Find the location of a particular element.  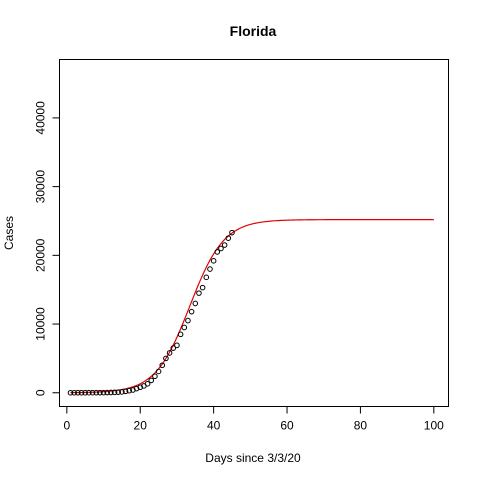

x-tick-label: 100 is located at coordinates (434, 426).